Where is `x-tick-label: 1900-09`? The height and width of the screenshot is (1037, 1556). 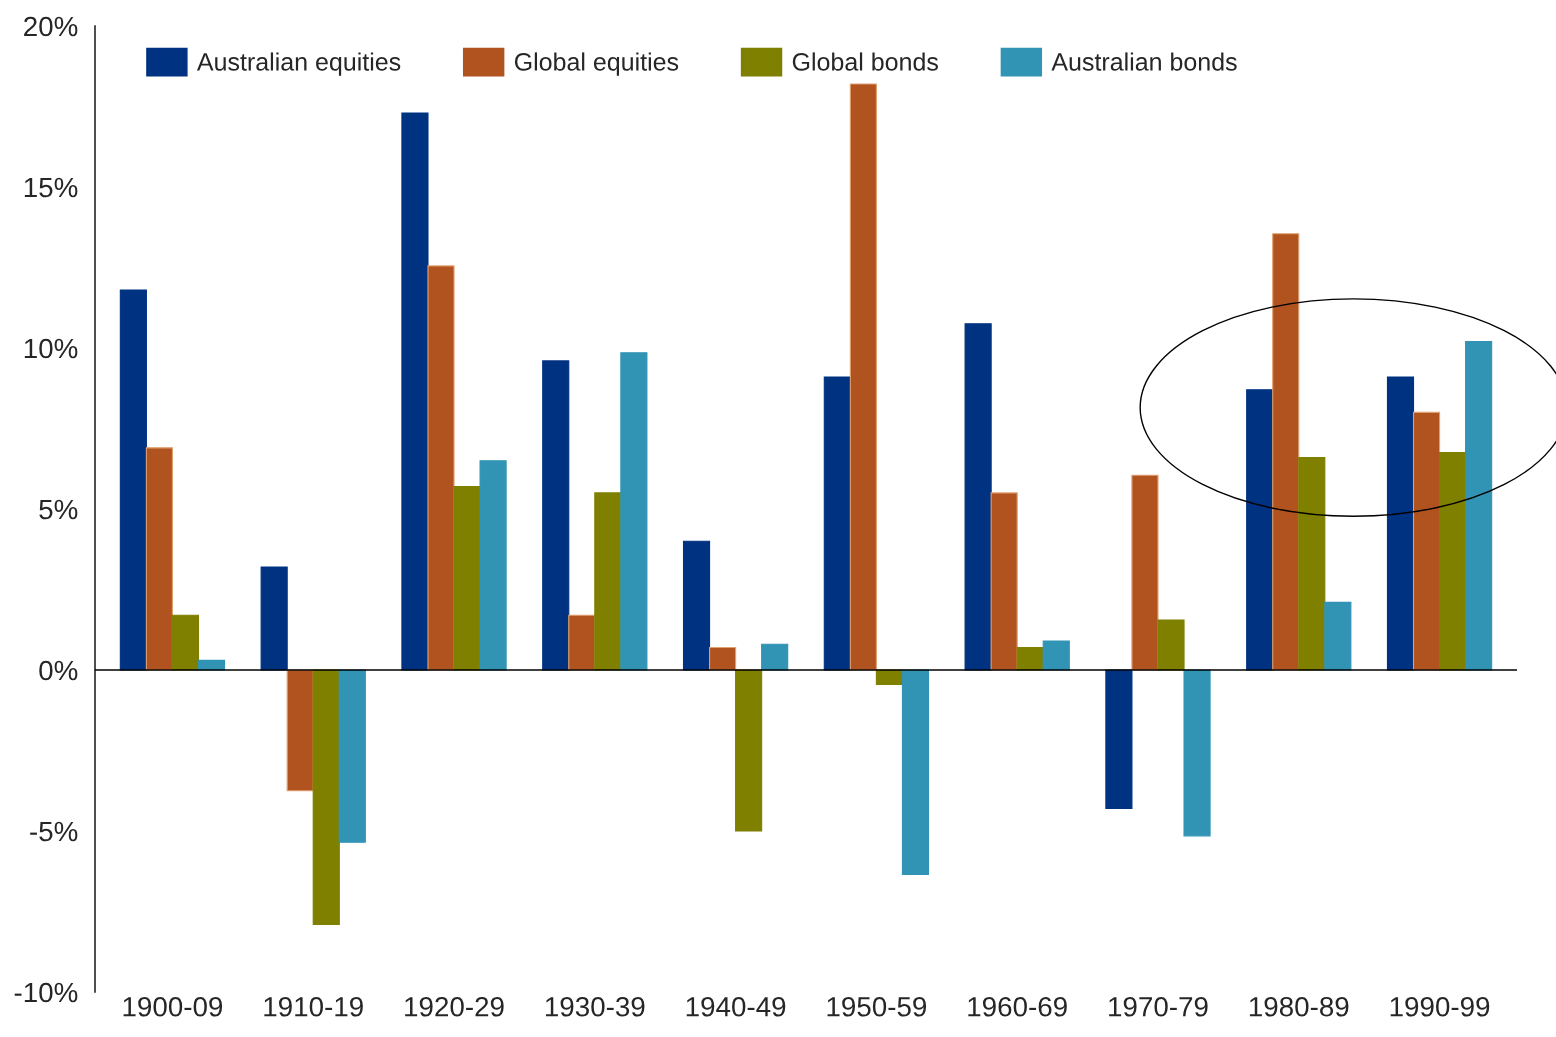 x-tick-label: 1900-09 is located at coordinates (173, 1006).